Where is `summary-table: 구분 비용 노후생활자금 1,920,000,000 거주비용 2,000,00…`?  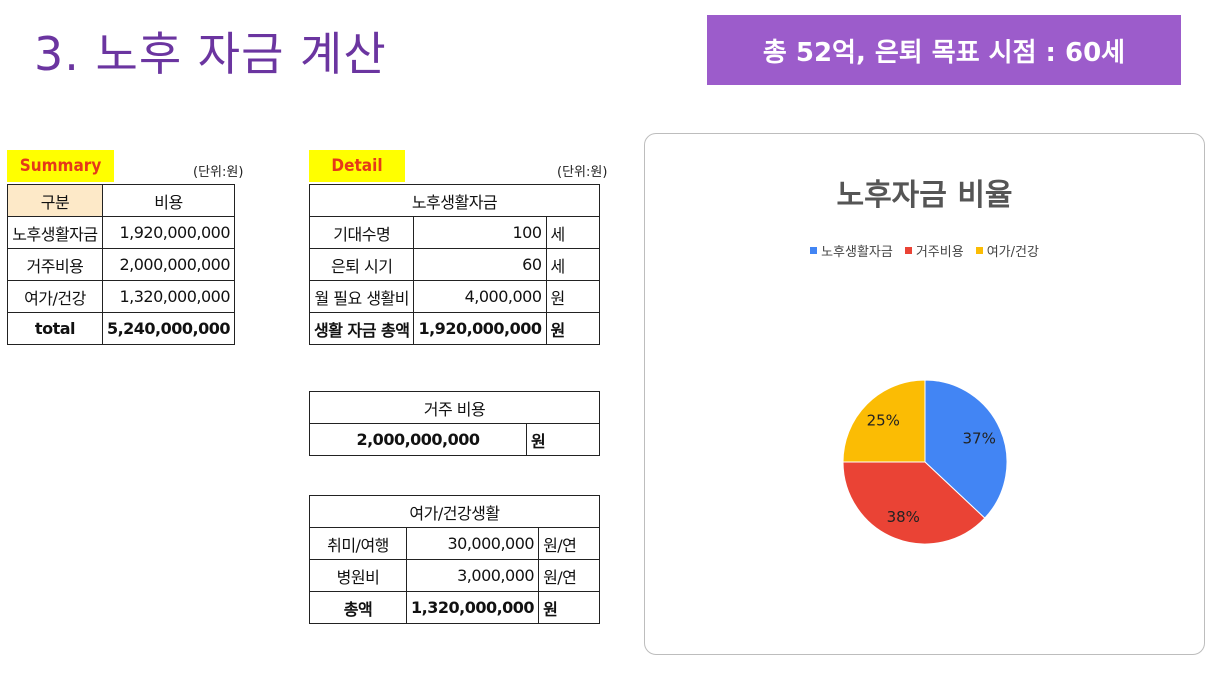 summary-table: 구분 비용 노후생활자금 1,920,000,000 거주비용 2,000,00… is located at coordinates (121, 264).